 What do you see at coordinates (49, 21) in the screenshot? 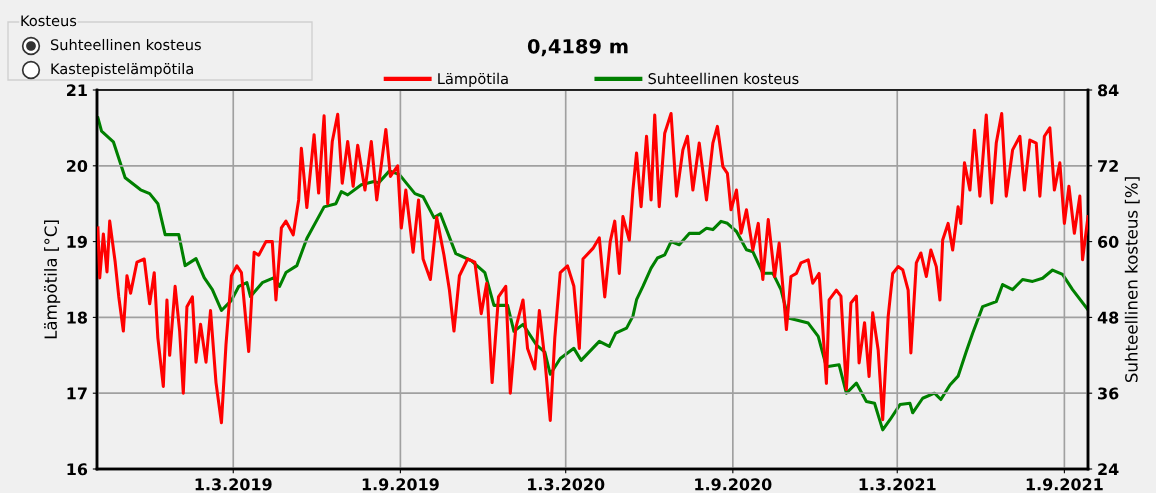
I see `text: Kosteus` at bounding box center [49, 21].